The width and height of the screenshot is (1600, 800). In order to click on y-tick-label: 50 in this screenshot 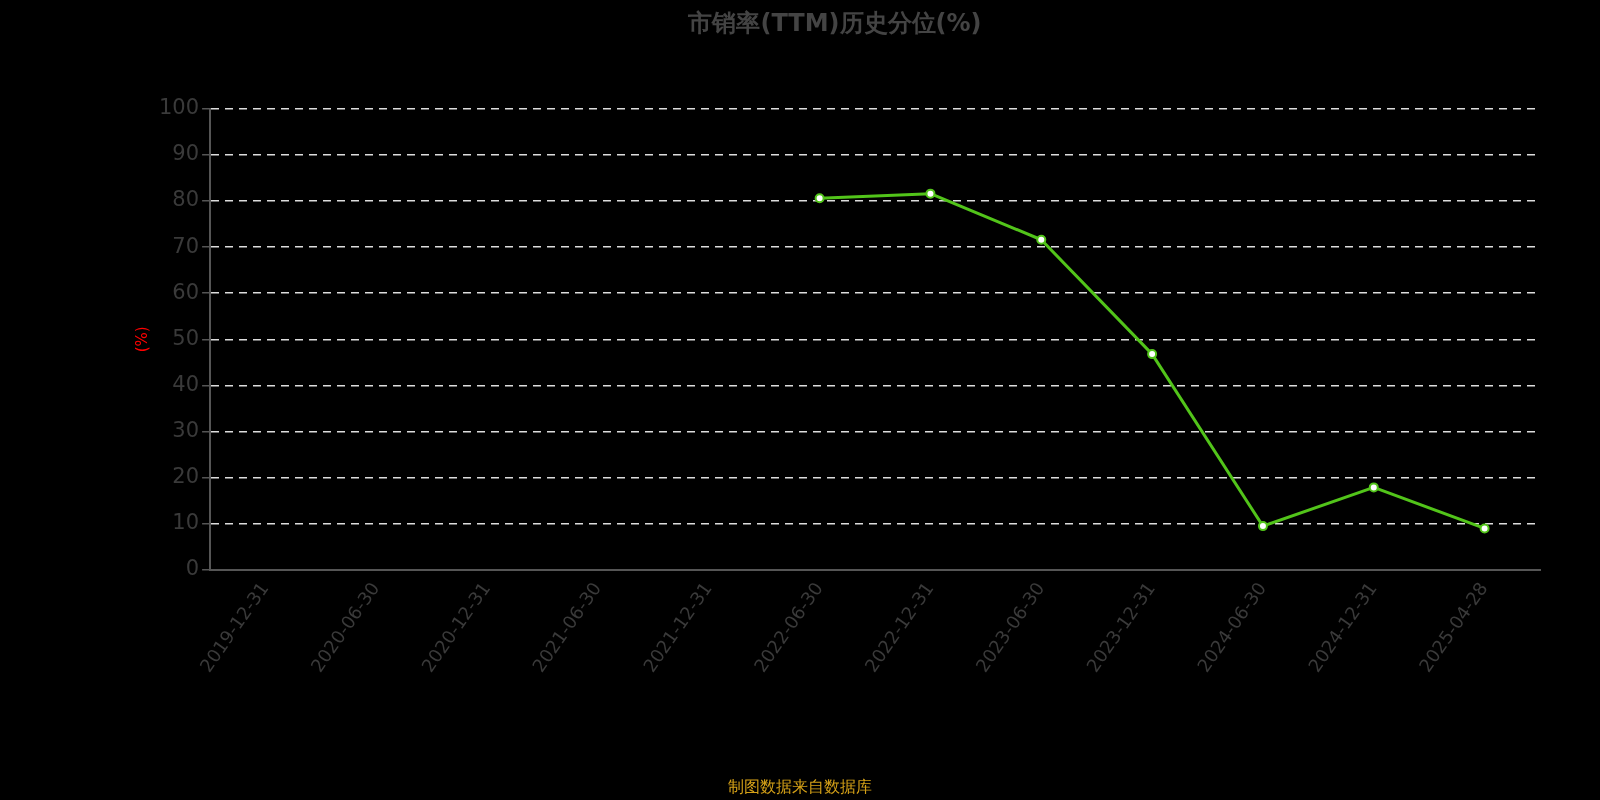, I will do `click(186, 337)`.